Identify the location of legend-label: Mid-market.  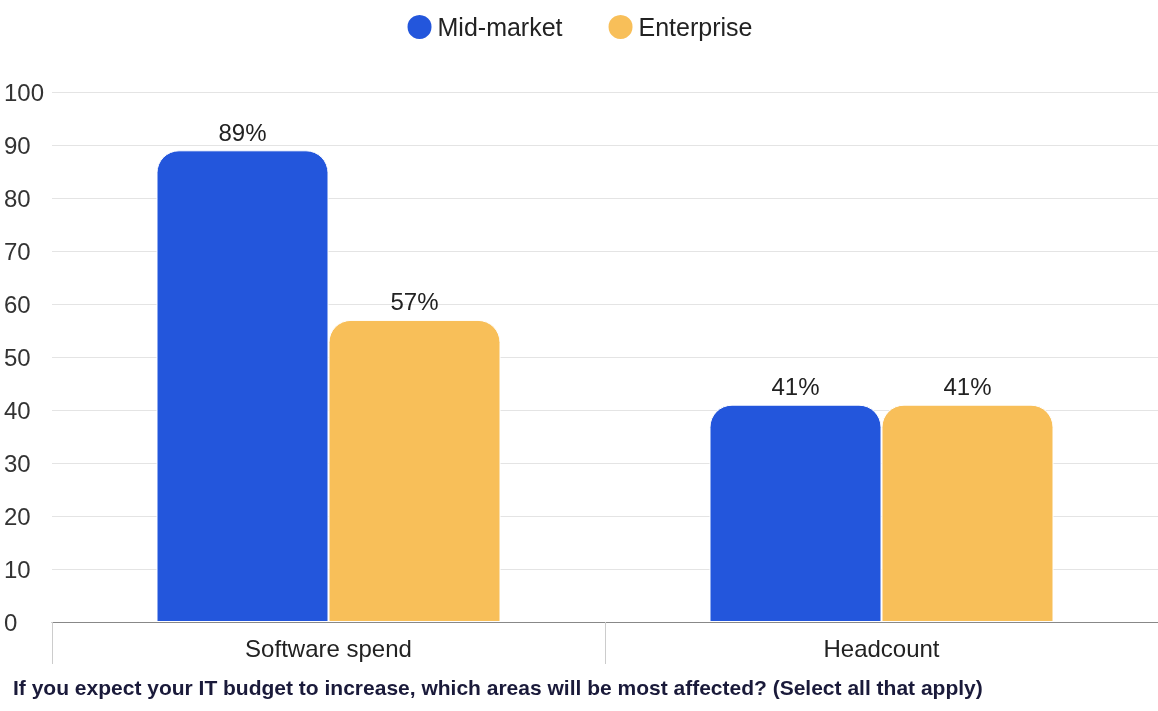
(500, 27).